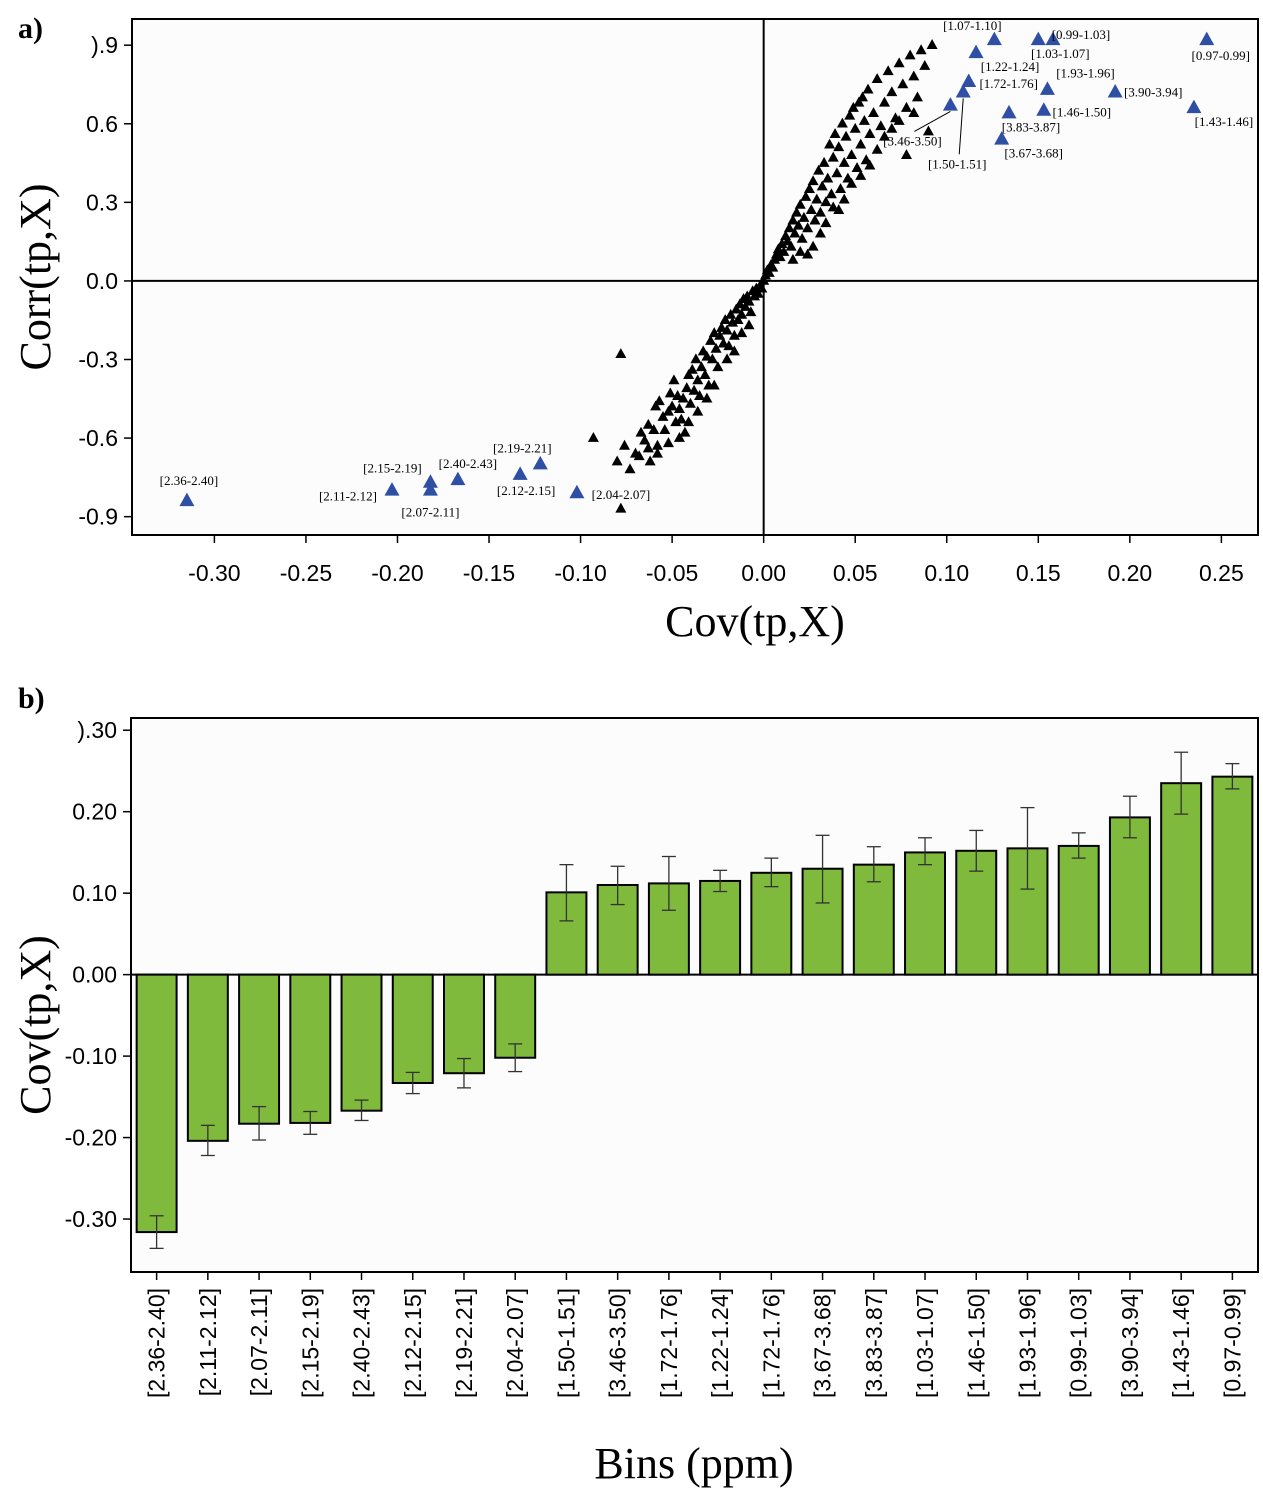 The height and width of the screenshot is (1488, 1263). What do you see at coordinates (526, 490) in the screenshot?
I see `point-annotation: [2.12-2.15]` at bounding box center [526, 490].